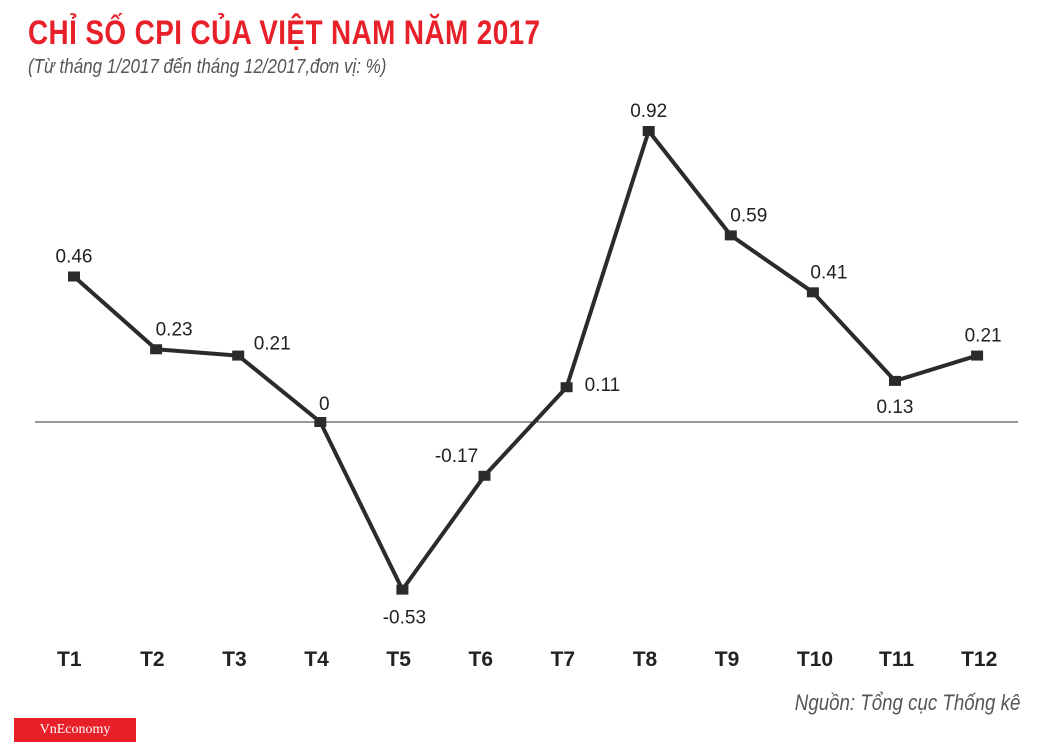  I want to click on data-point-T10, so click(812, 292).